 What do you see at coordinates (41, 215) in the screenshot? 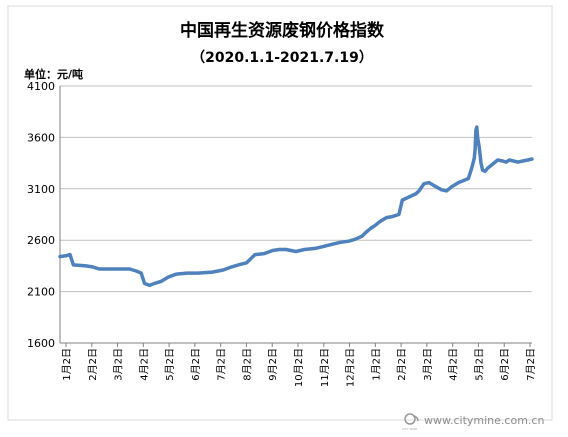
I see `y-tick-labels: 1600 2100 2600 3100 3600 4100` at bounding box center [41, 215].